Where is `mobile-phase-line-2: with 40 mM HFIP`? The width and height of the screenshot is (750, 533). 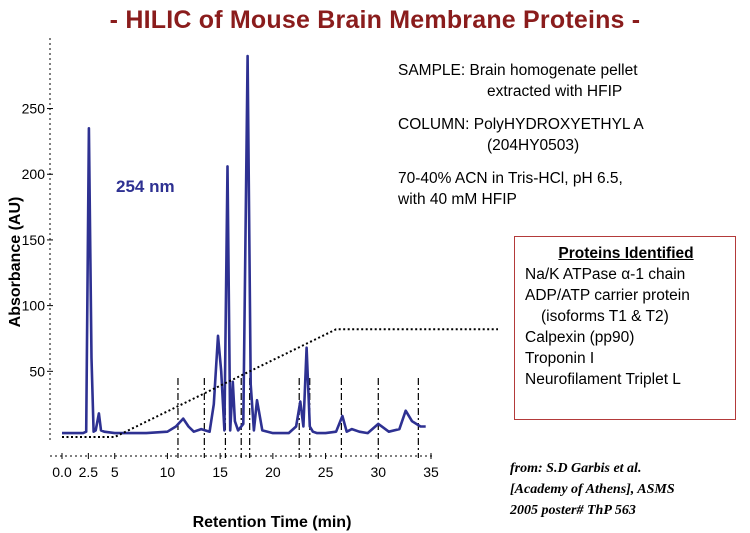 mobile-phase-line-2: with 40 mM HFIP is located at coordinates (457, 199).